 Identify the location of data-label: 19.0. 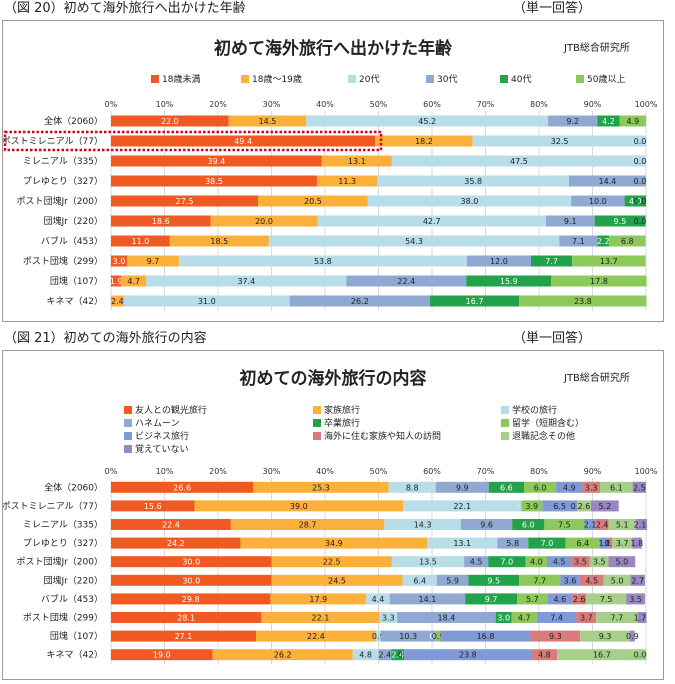
(162, 655).